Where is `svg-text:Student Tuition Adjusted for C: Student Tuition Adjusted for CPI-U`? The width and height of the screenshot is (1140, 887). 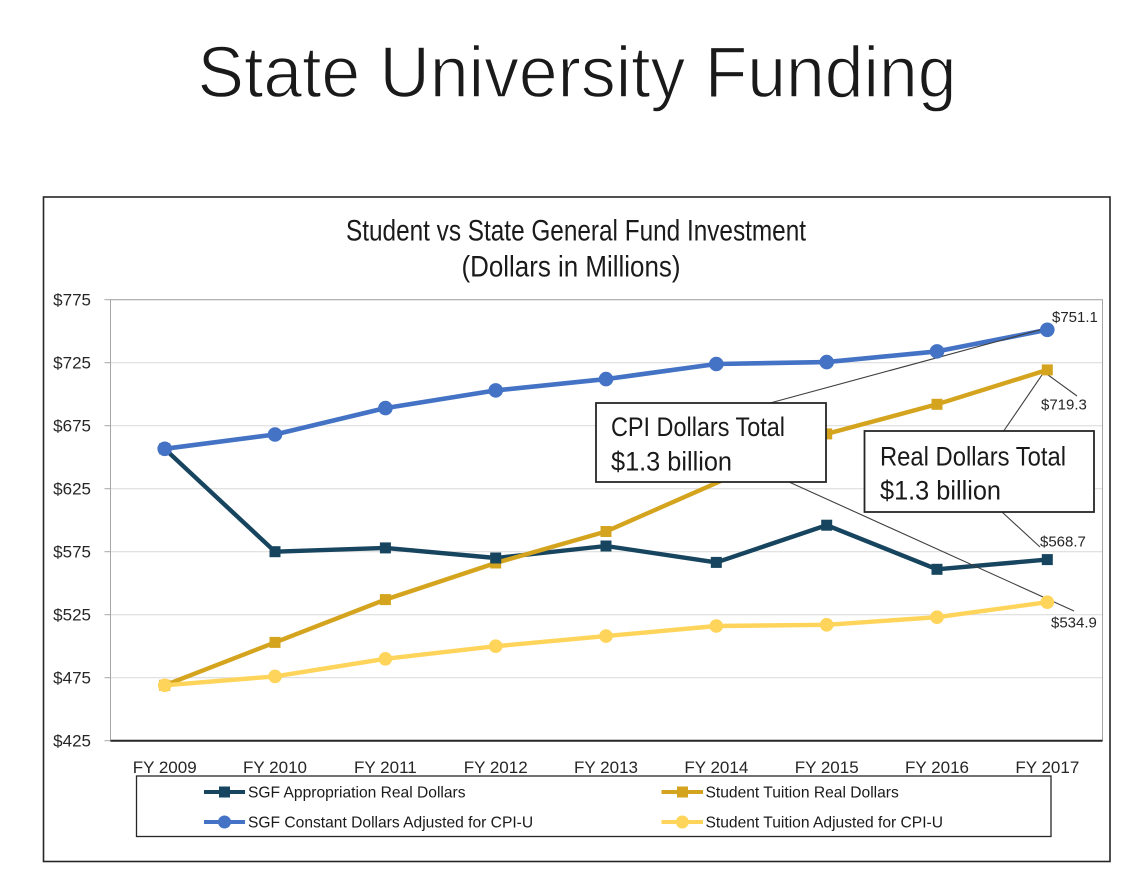 svg-text:Student Tuition Adjusted for C: Student Tuition Adjusted for CPI-U is located at coordinates (825, 823).